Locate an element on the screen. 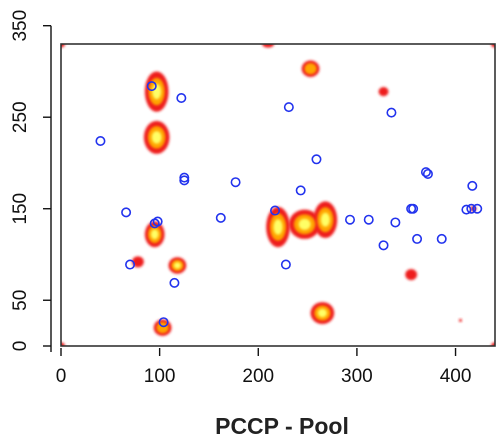 The height and width of the screenshot is (442, 496). x-tick-label: 300 is located at coordinates (357, 376).